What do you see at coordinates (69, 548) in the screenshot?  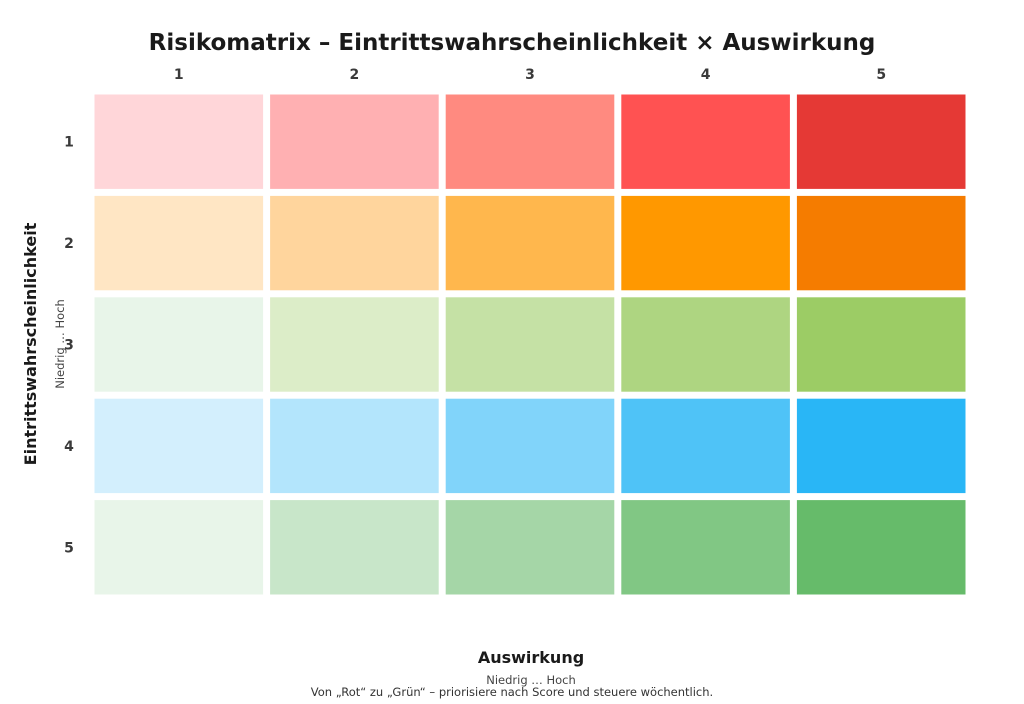 I see `y-tick-label: 5` at bounding box center [69, 548].